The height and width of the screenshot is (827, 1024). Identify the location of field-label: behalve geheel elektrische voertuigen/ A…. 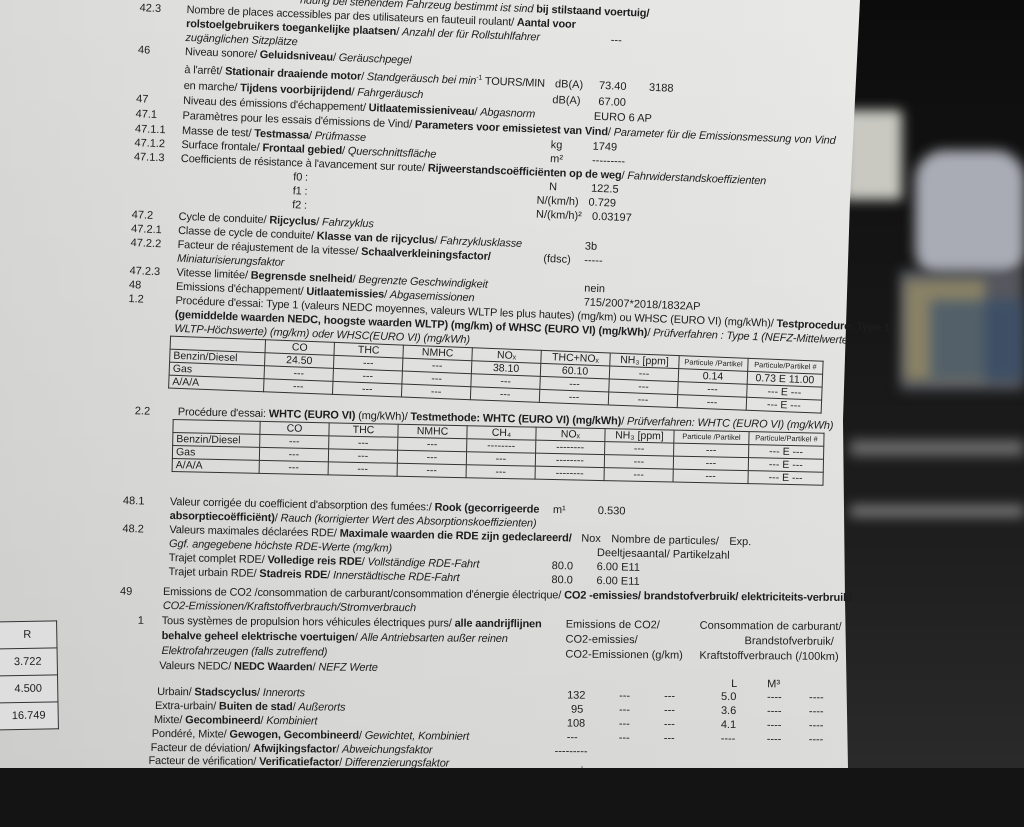
(335, 638).